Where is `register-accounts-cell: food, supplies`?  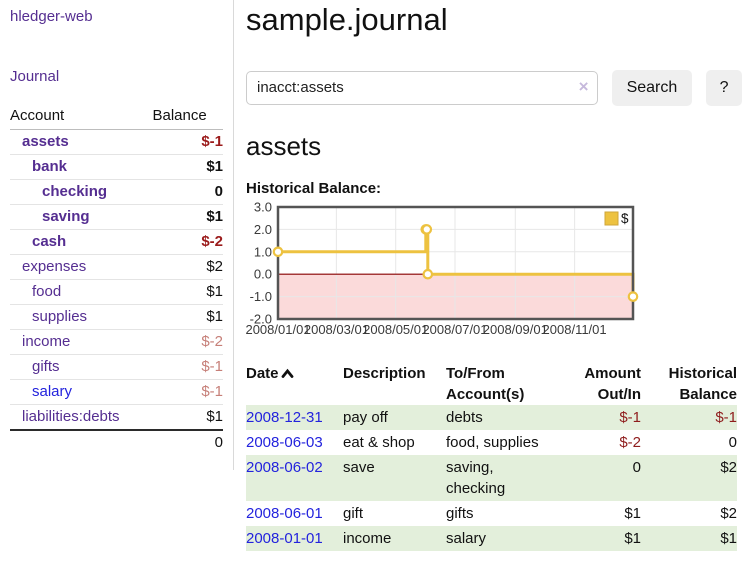
register-accounts-cell: food, supplies is located at coordinates (492, 442).